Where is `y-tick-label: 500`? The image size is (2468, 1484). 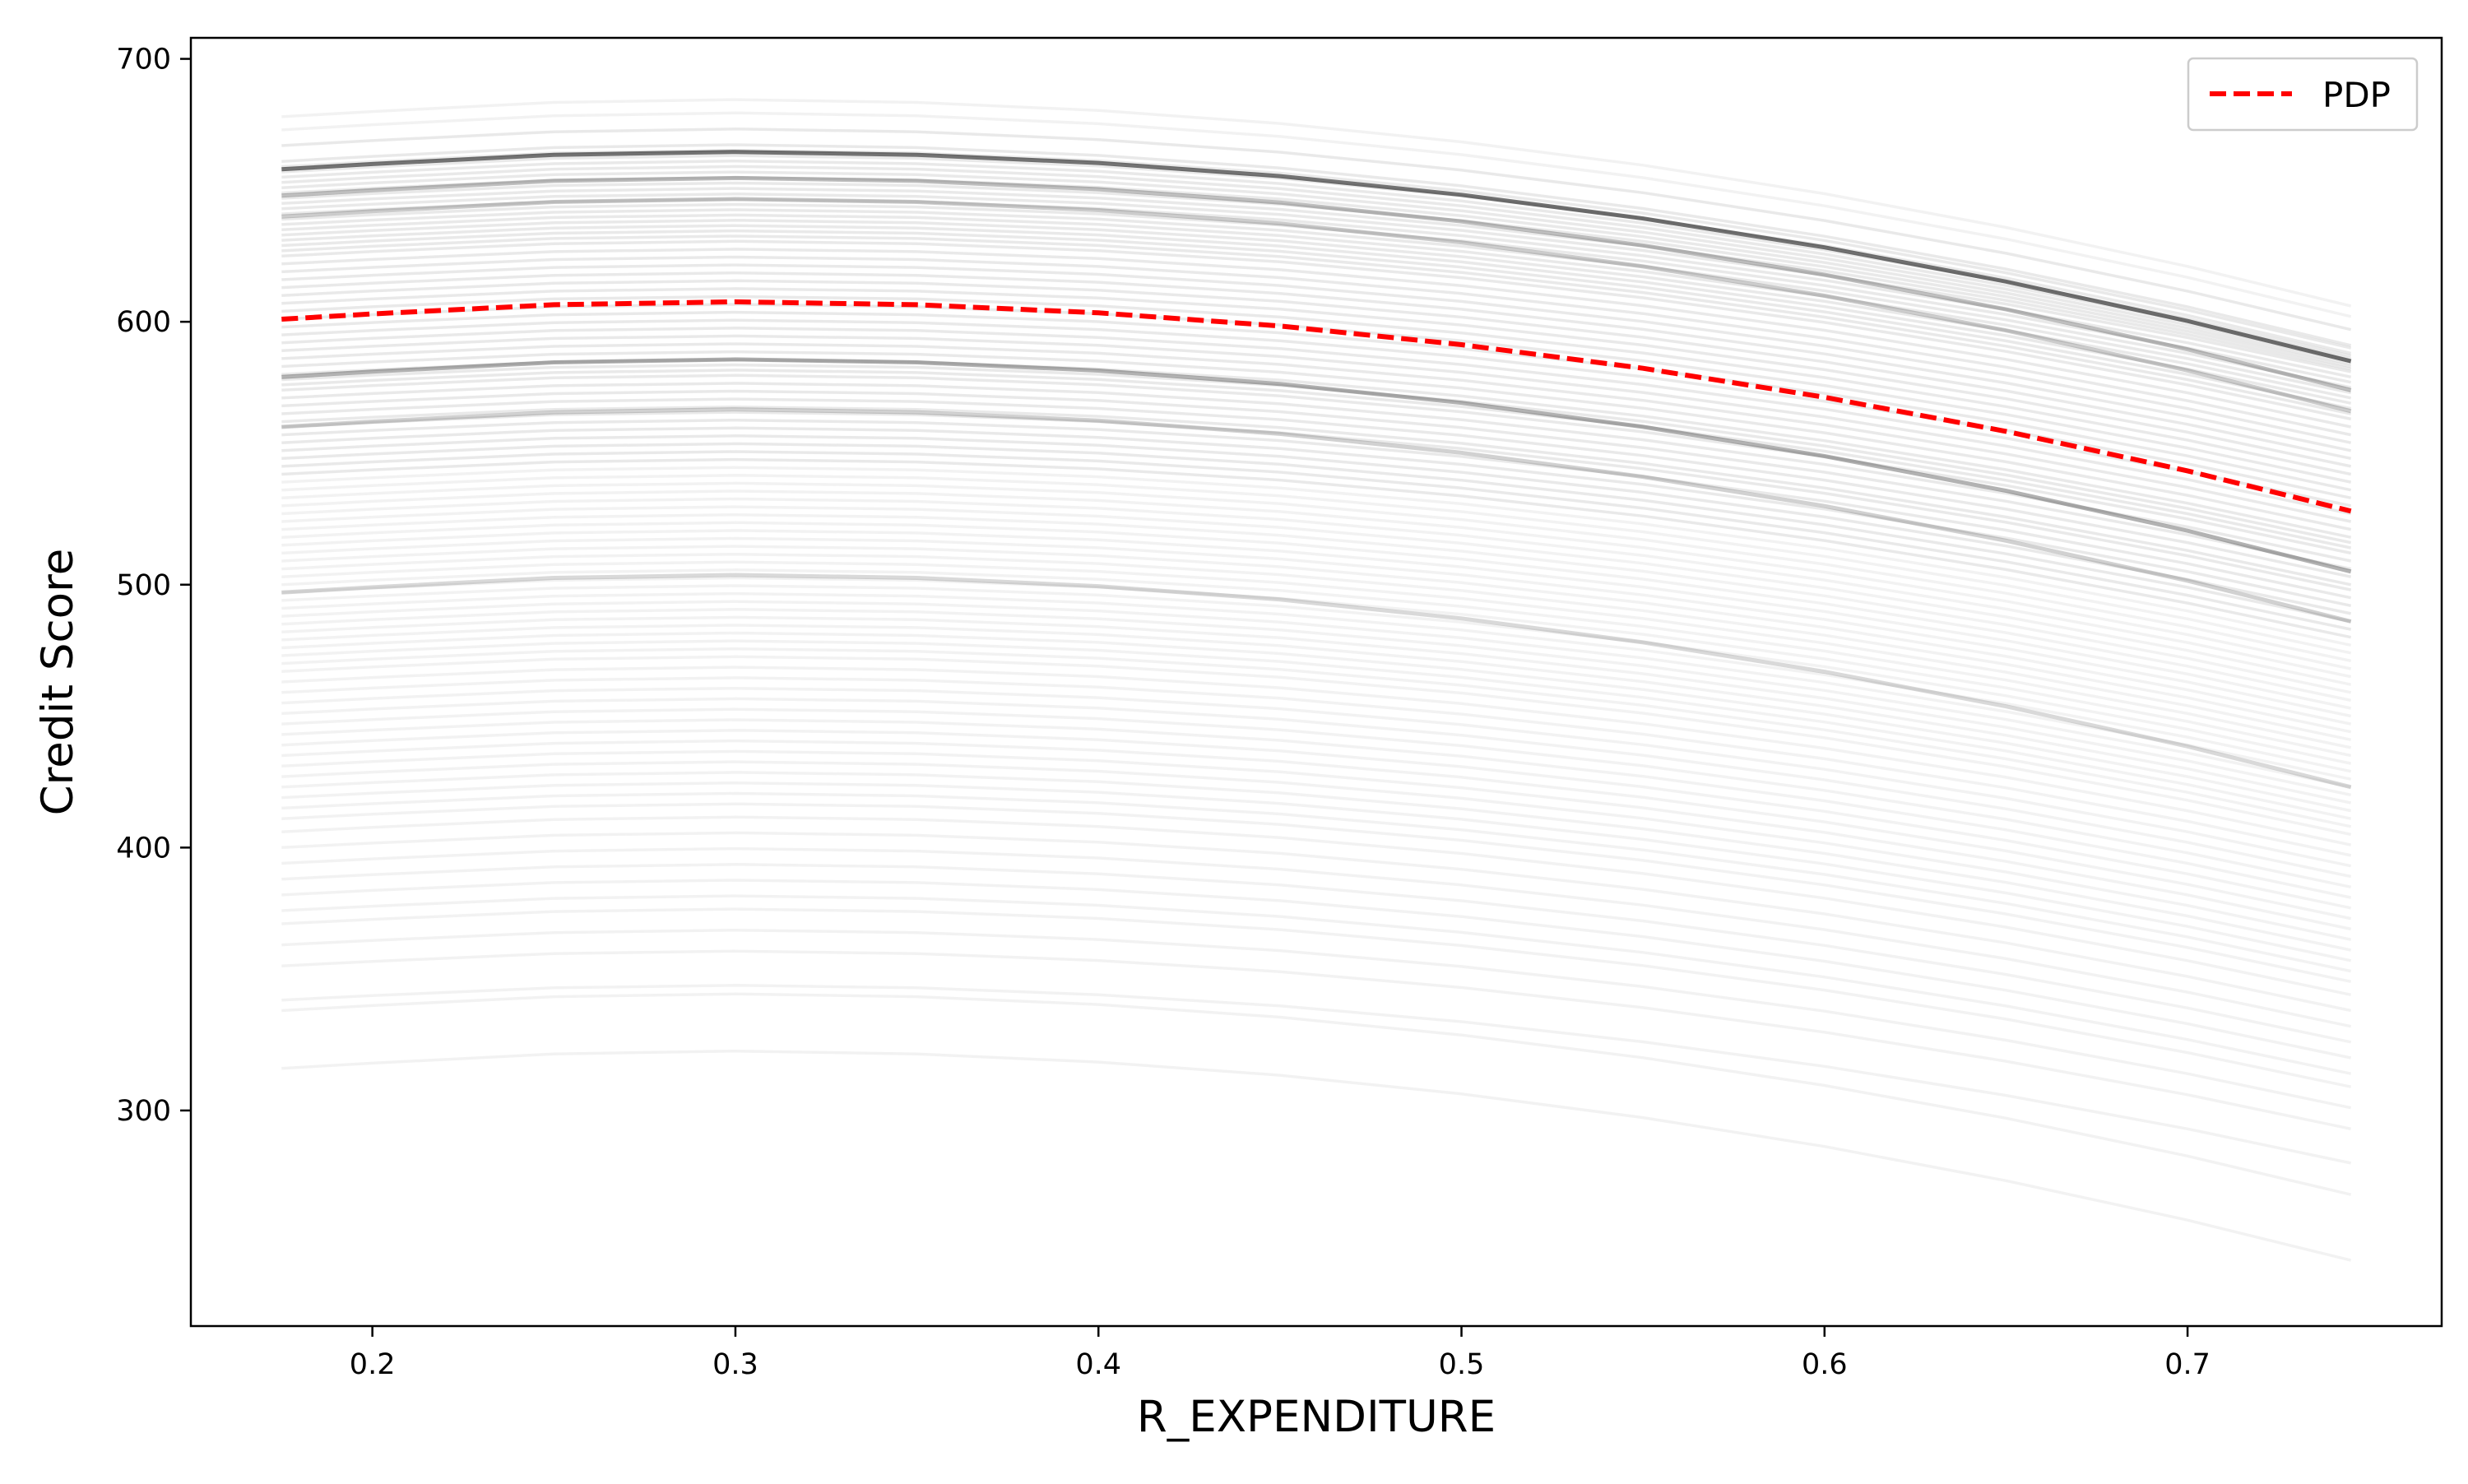 y-tick-label: 500 is located at coordinates (143, 585).